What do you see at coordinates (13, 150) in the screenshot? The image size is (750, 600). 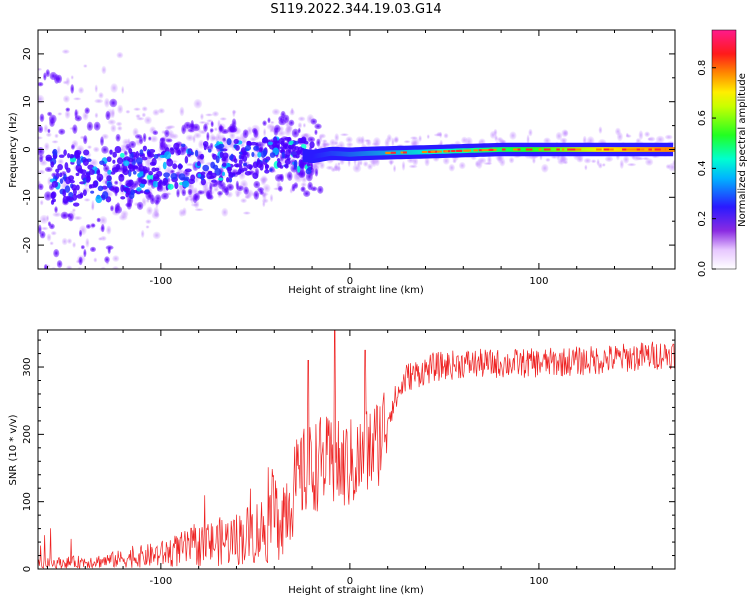 I see `heatmap-y-axis-label: Frequency (Hz)` at bounding box center [13, 150].